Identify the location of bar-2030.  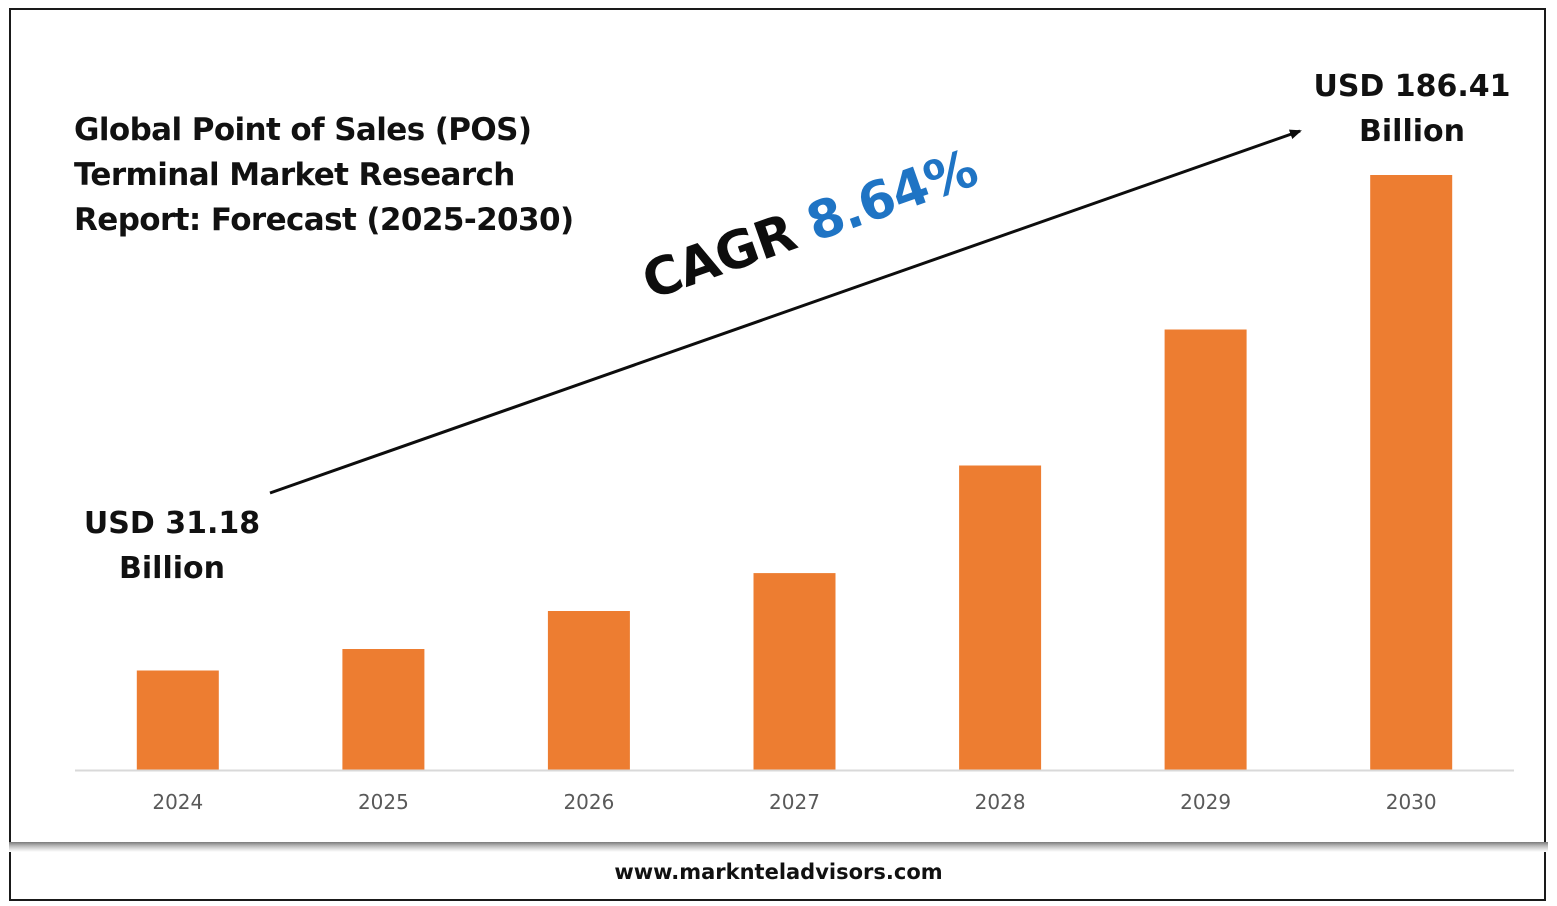
(1411, 472).